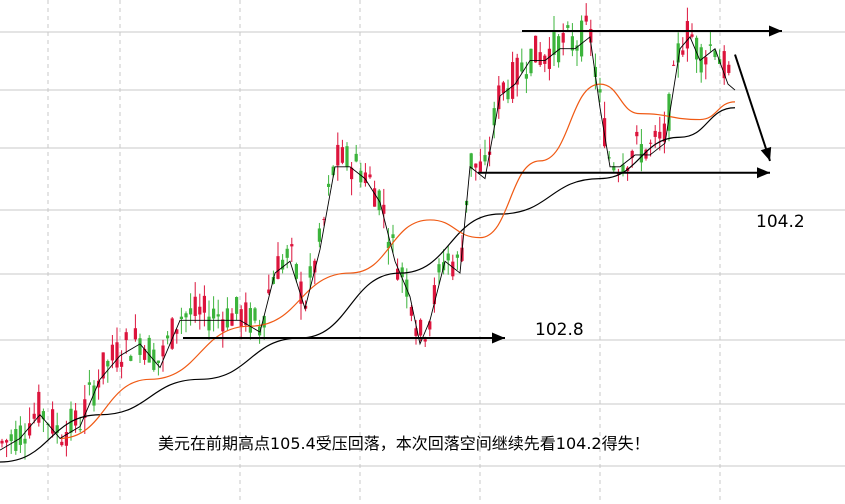  I want to click on annotation-102-8: 102.8, so click(559, 330).